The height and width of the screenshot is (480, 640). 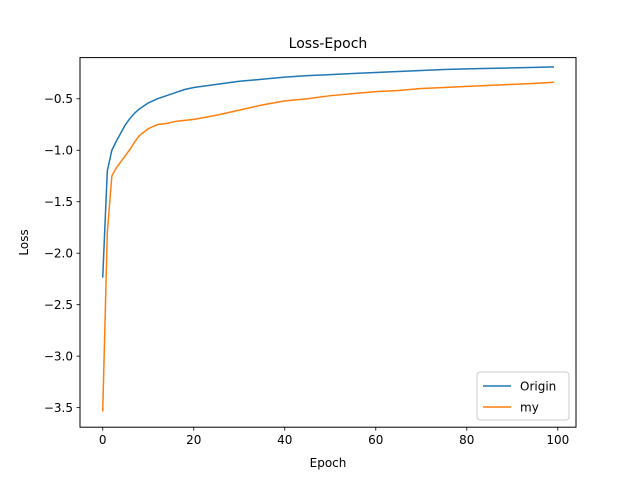 I want to click on y-tick-label: −2.0, so click(x=58, y=254).